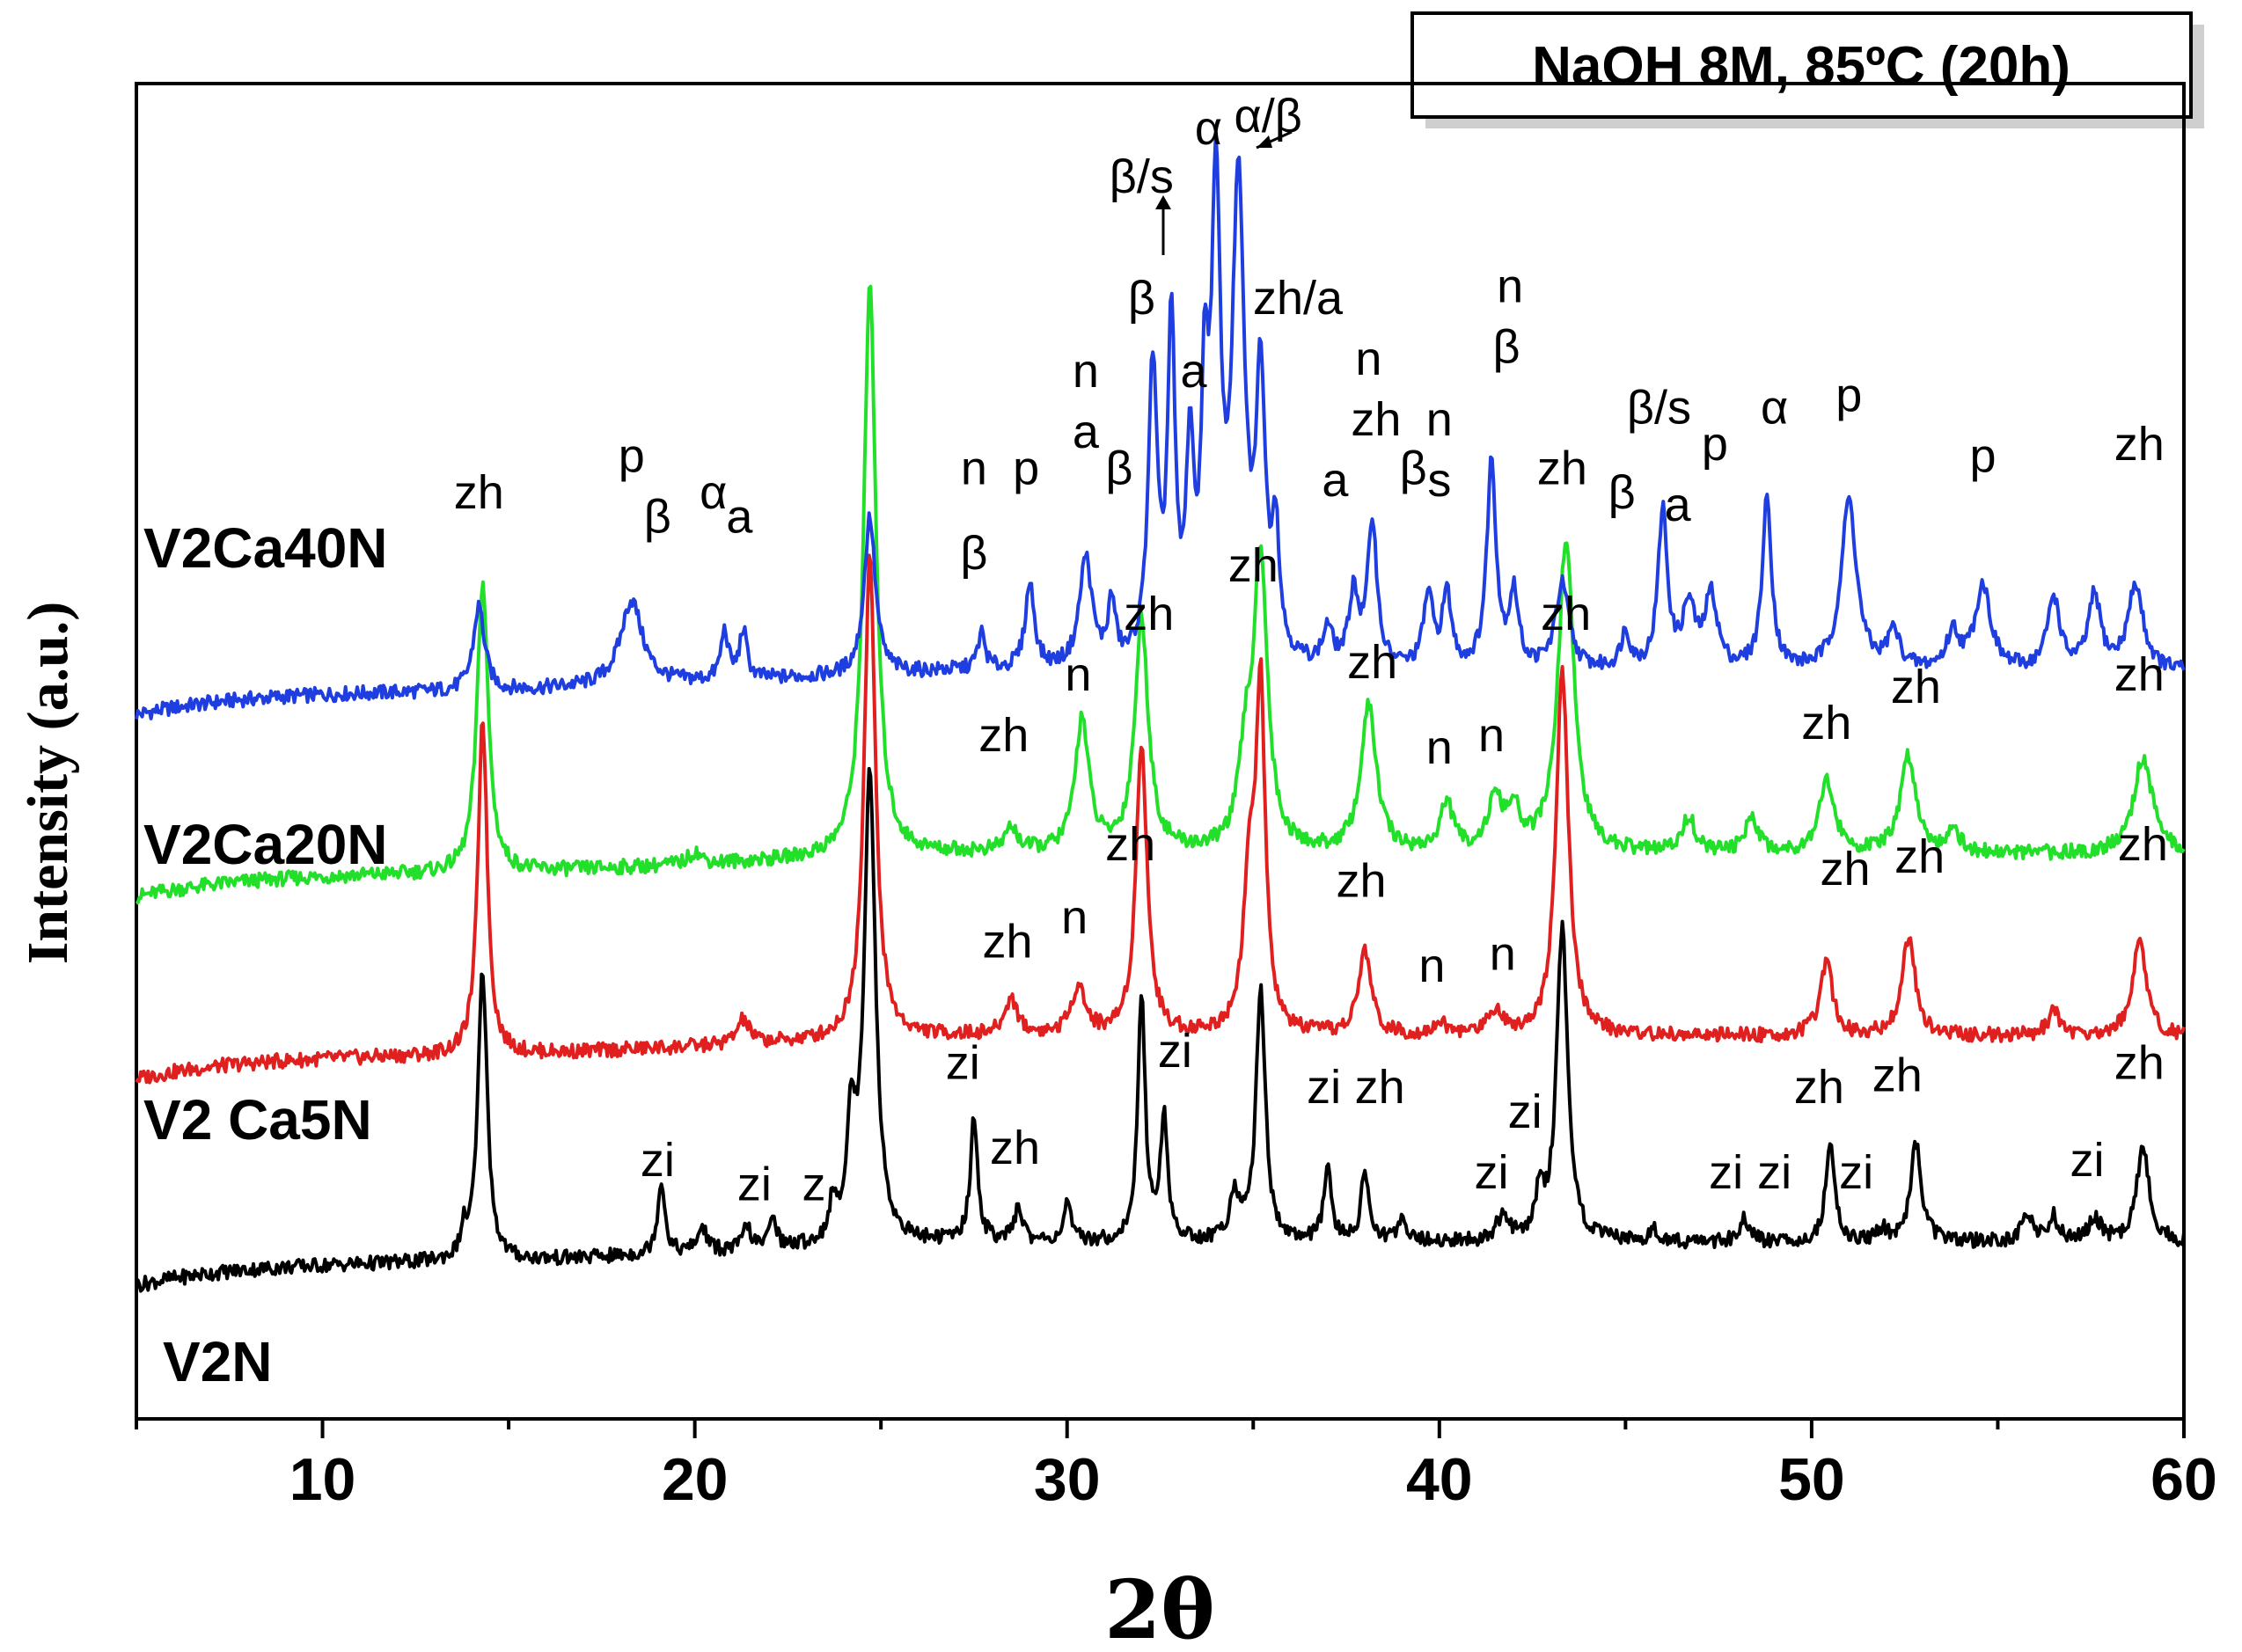 This screenshot has height=1652, width=2242. I want to click on condition-box-text: NaOH 8M, 85ºC (20h), so click(1801, 66).